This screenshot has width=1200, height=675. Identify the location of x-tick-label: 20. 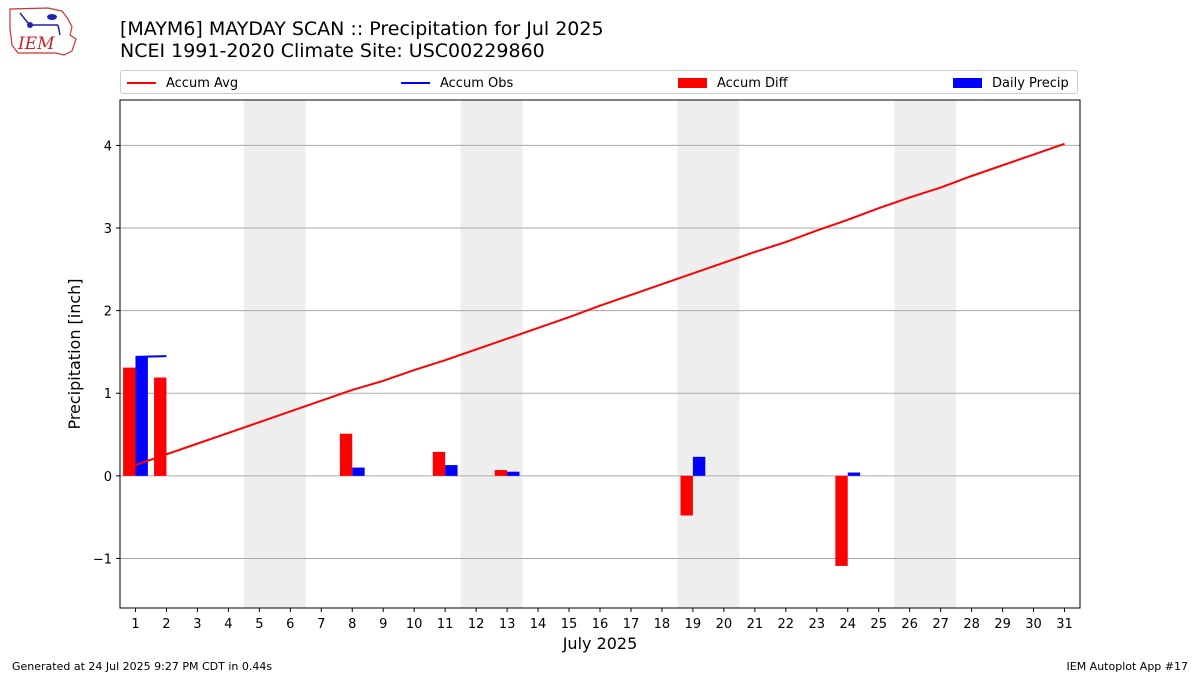
(724, 624).